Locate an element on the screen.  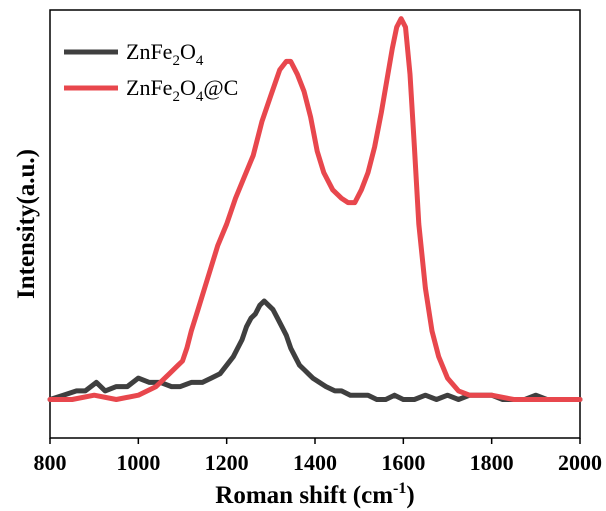
y-axis-title: Intensity(a.u.) is located at coordinates (26, 224).